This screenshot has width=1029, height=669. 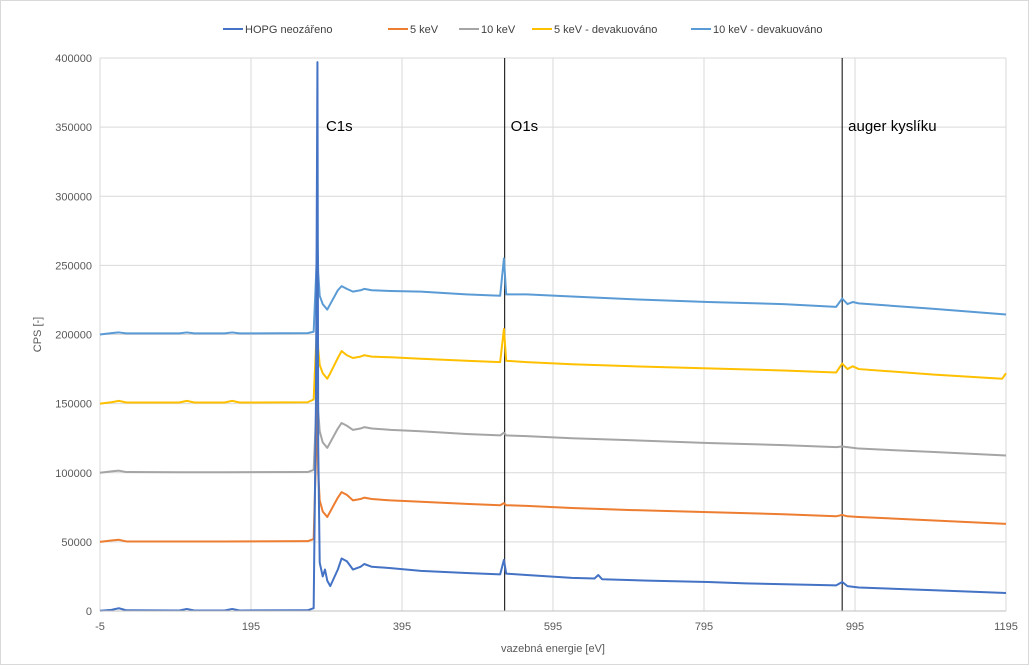 I want to click on legend-entry: 10 keV - devakuováno, so click(x=767, y=30).